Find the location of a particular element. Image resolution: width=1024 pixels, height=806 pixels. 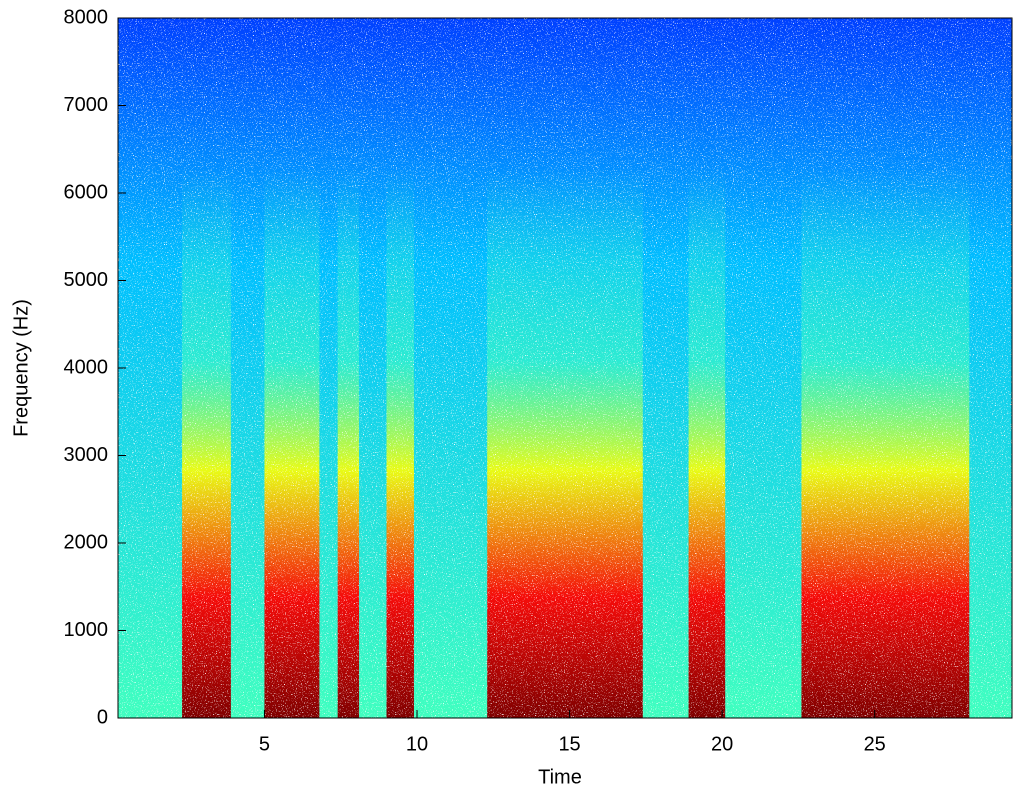

y-tick-label: 1000 is located at coordinates (86, 630).